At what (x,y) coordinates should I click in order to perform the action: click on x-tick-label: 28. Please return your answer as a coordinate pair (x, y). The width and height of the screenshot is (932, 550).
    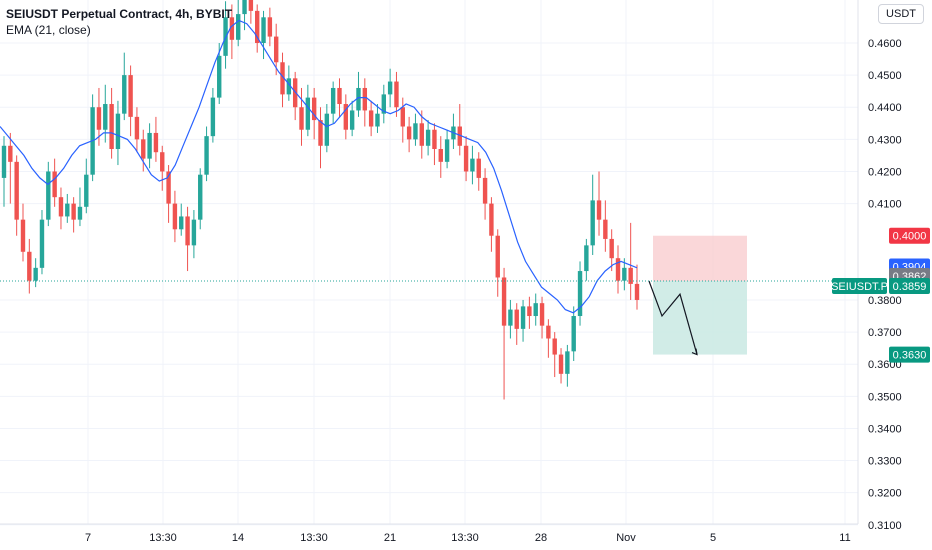
    Looking at the image, I should click on (541, 538).